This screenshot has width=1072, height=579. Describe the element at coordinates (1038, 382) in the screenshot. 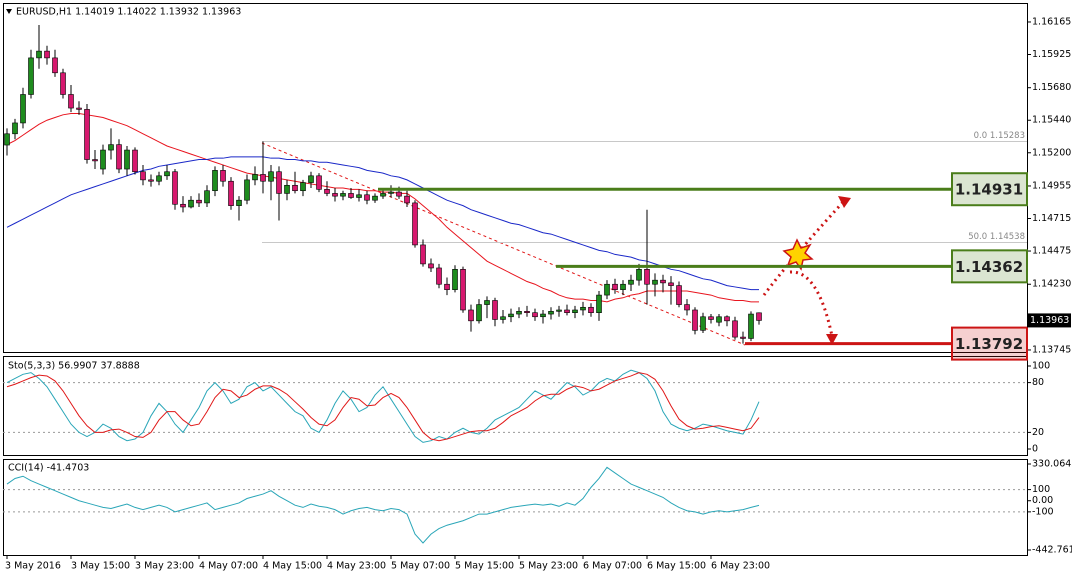

I see `y-tick-label: 80` at that location.